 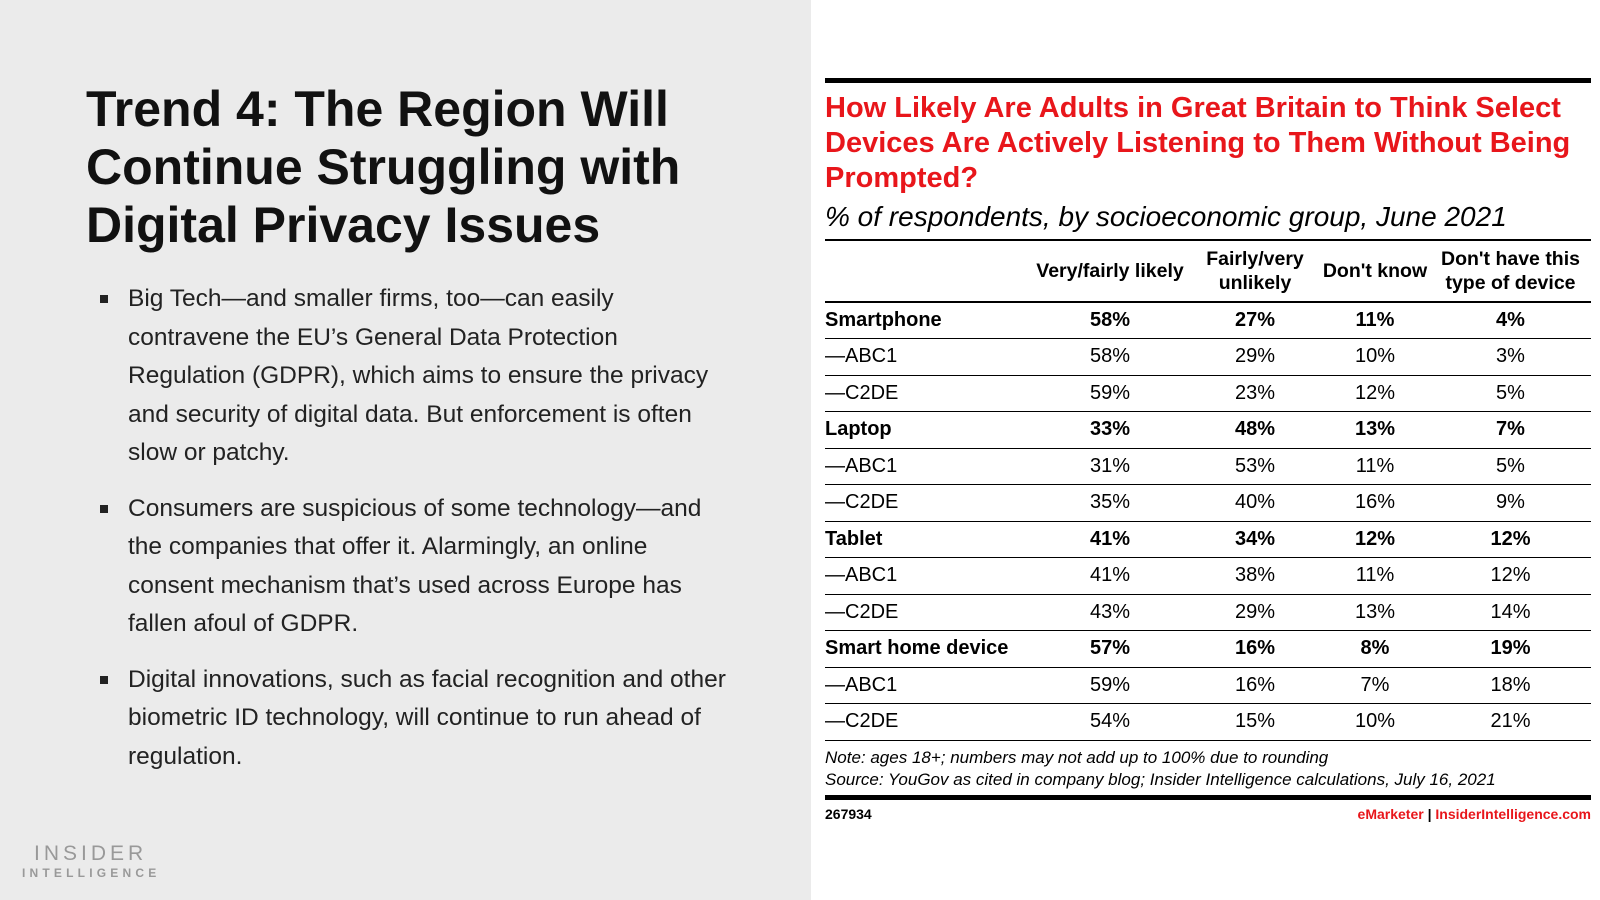 What do you see at coordinates (1510, 612) in the screenshot?
I see `cell-value: 14%` at bounding box center [1510, 612].